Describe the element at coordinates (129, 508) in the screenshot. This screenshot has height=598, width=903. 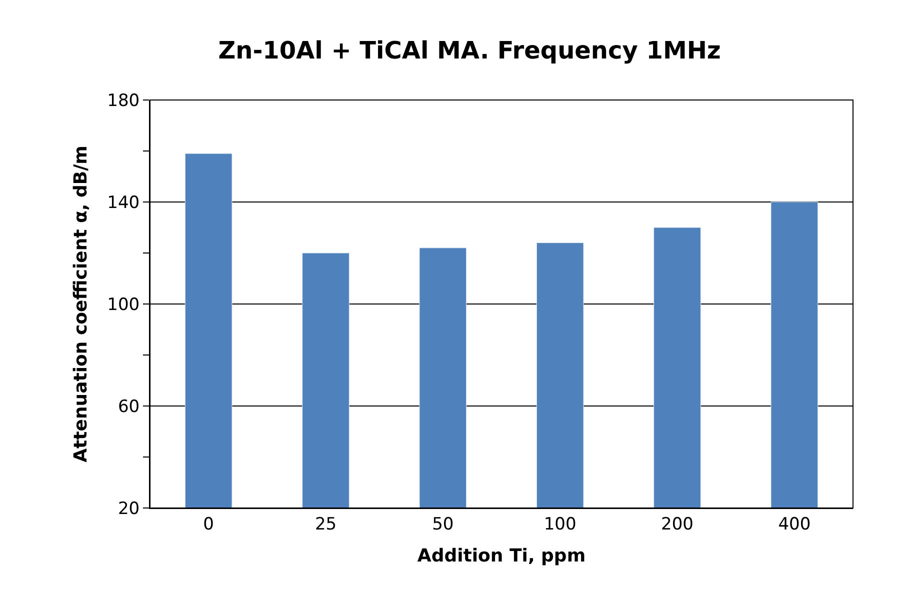
I see `y-tick-label: 20` at that location.